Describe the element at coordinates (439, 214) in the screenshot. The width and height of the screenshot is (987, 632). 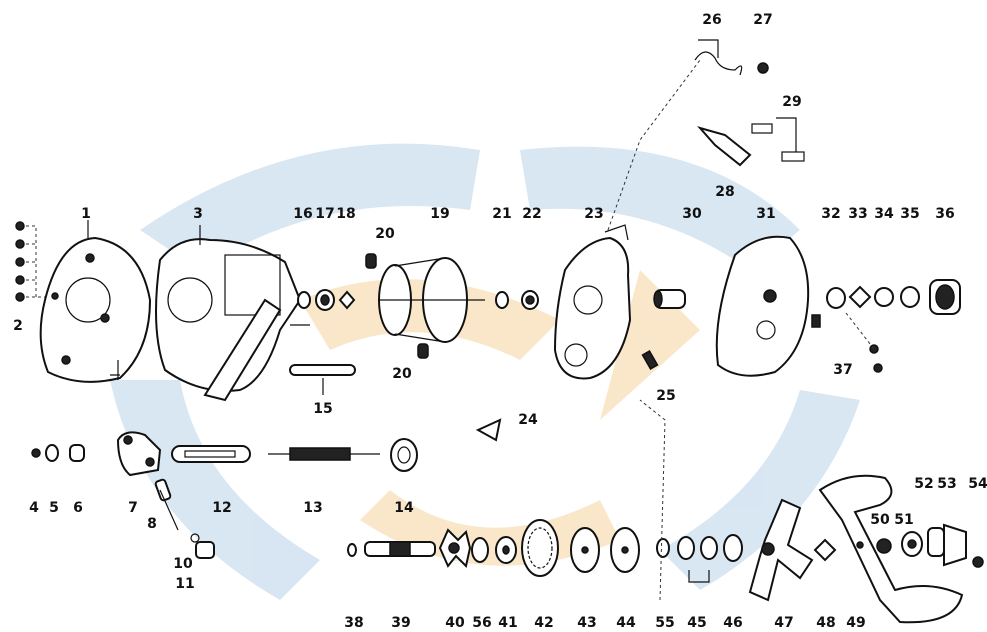
I see `label-19: 19` at that location.